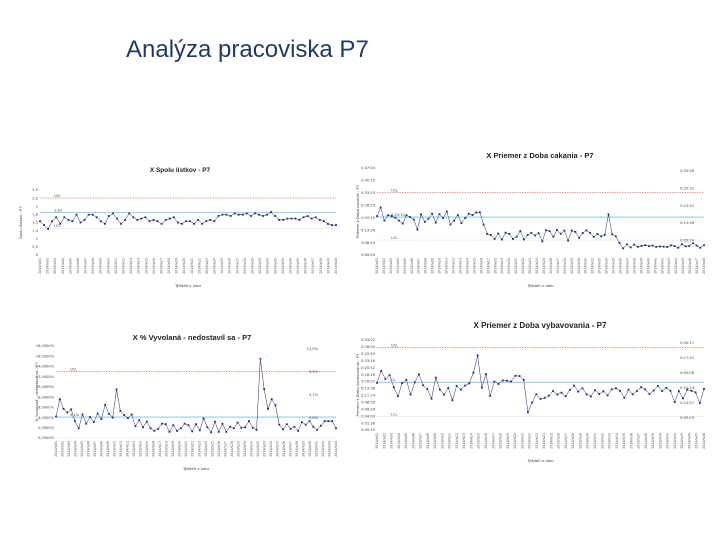  What do you see at coordinates (368, 347) in the screenshot?
I see `y-tick-label: 0:28:05` at bounding box center [368, 347].